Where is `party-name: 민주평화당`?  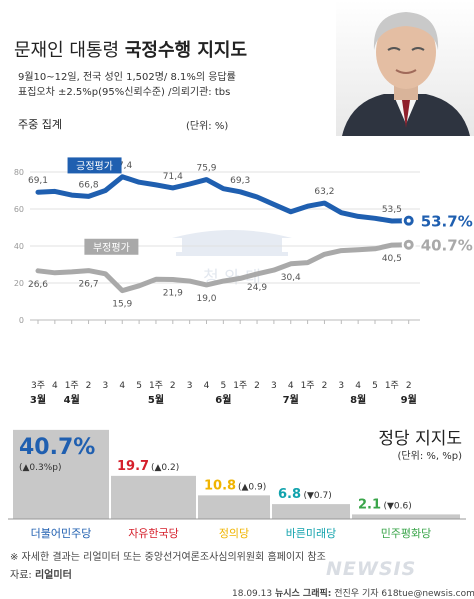 party-name: 민주평화당 is located at coordinates (406, 533).